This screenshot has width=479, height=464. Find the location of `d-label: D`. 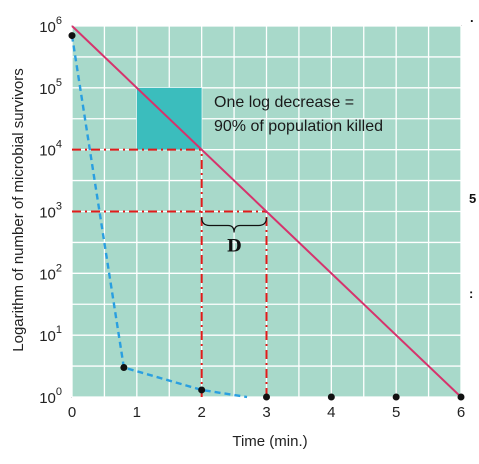

d-label: D is located at coordinates (234, 247).